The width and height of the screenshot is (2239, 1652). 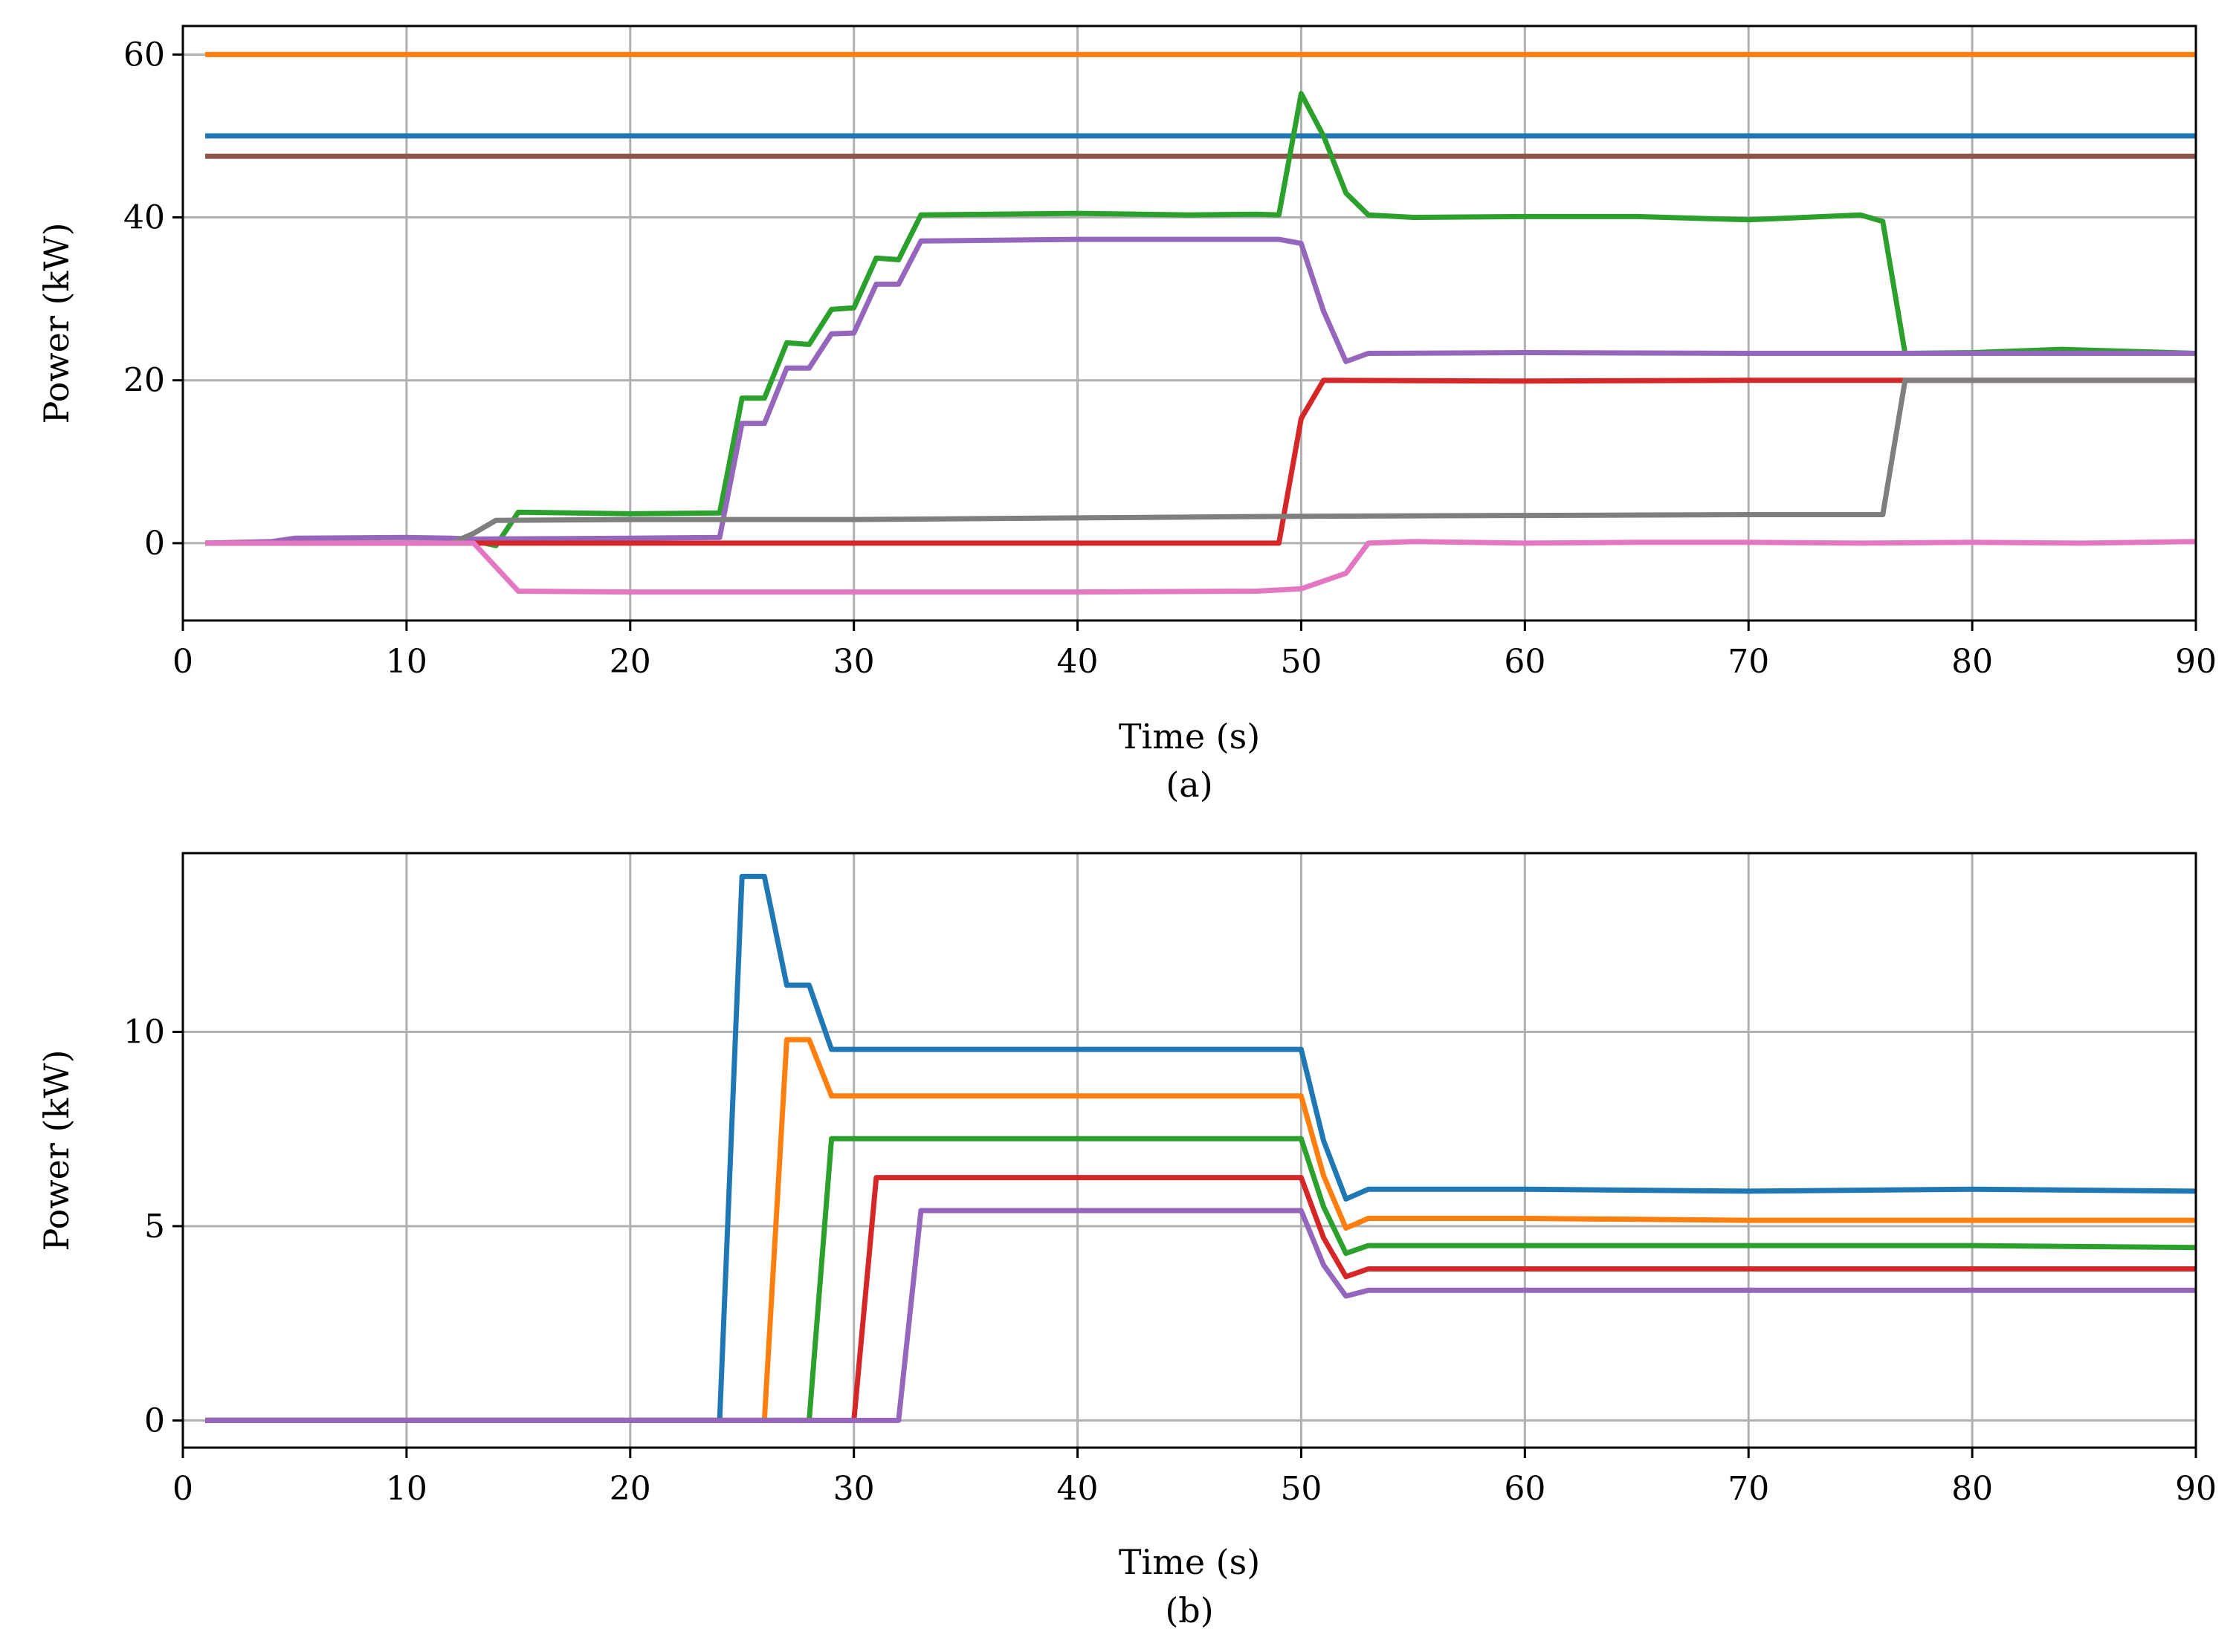 What do you see at coordinates (630, 1489) in the screenshot?
I see `x-tick-label-b: 20` at bounding box center [630, 1489].